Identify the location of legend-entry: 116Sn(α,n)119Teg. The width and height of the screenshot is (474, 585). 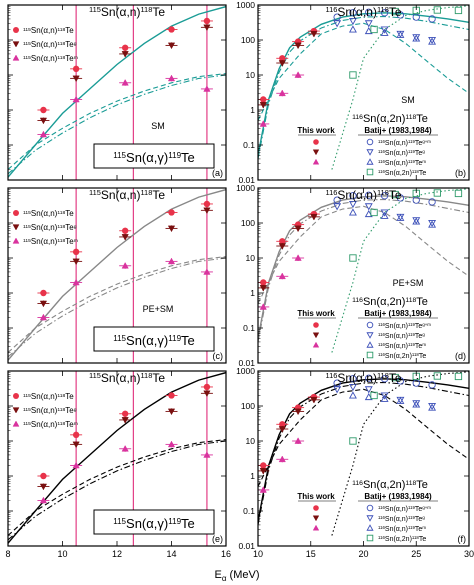
(401, 519).